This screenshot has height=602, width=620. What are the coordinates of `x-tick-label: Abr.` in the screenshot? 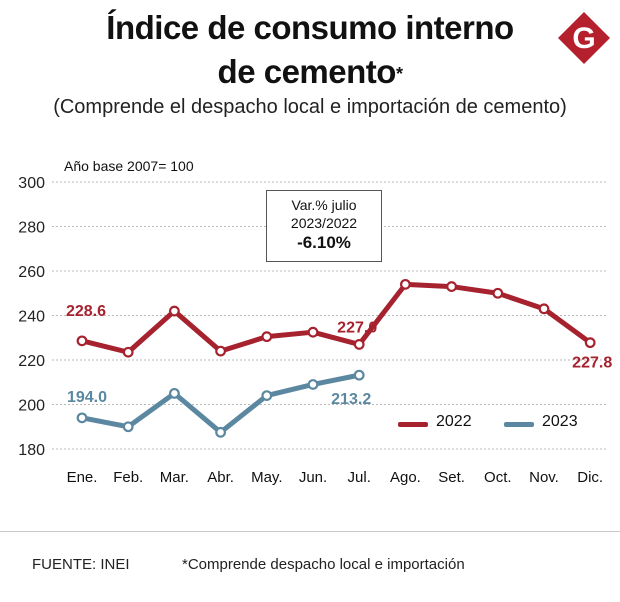 It's located at (220, 477).